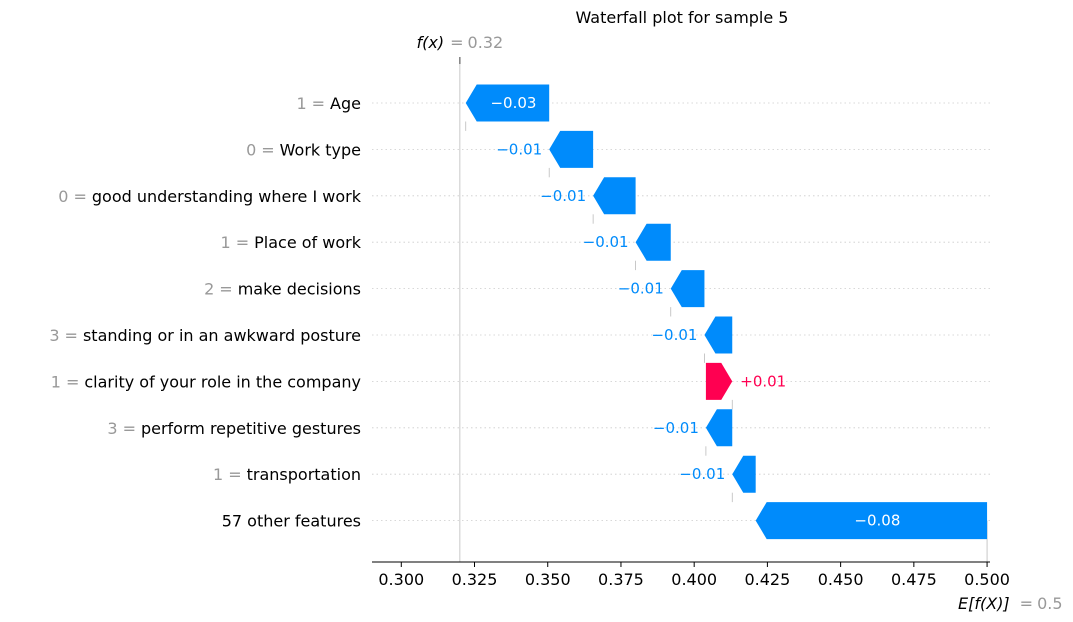 The height and width of the screenshot is (622, 1073). I want to click on ex-value: 0.5, so click(1049, 603).